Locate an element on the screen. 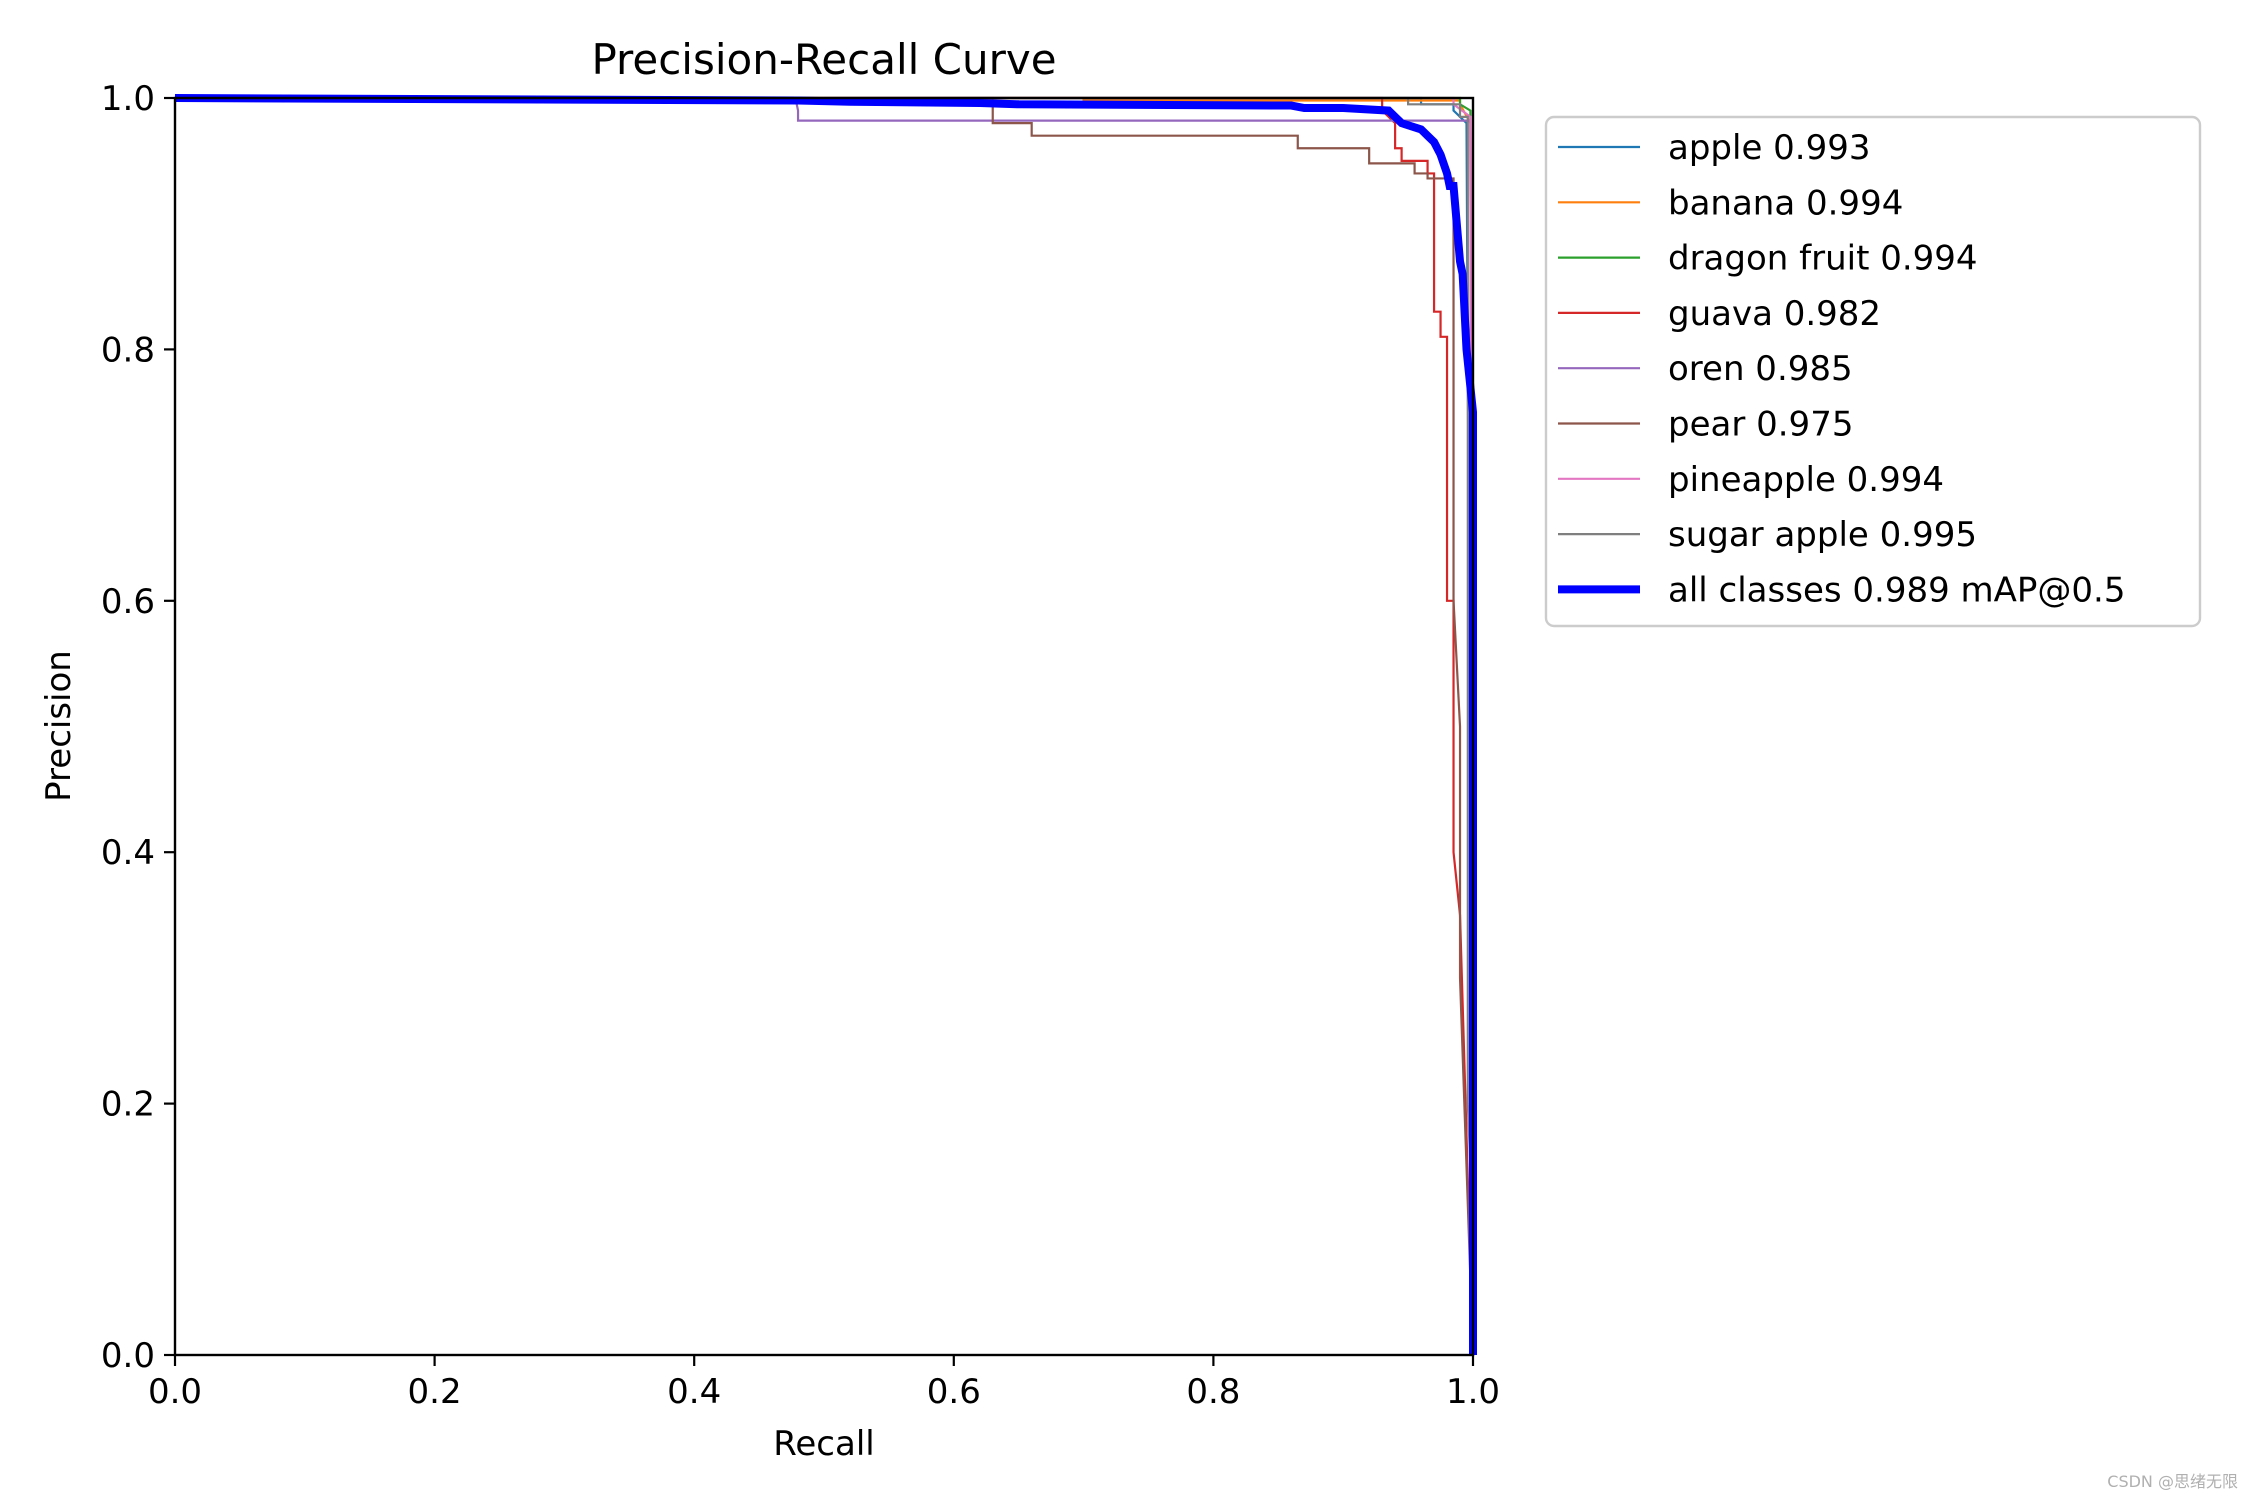 This screenshot has height=1500, width=2250. legend-label-5: pear 0.975 is located at coordinates (1760, 425).